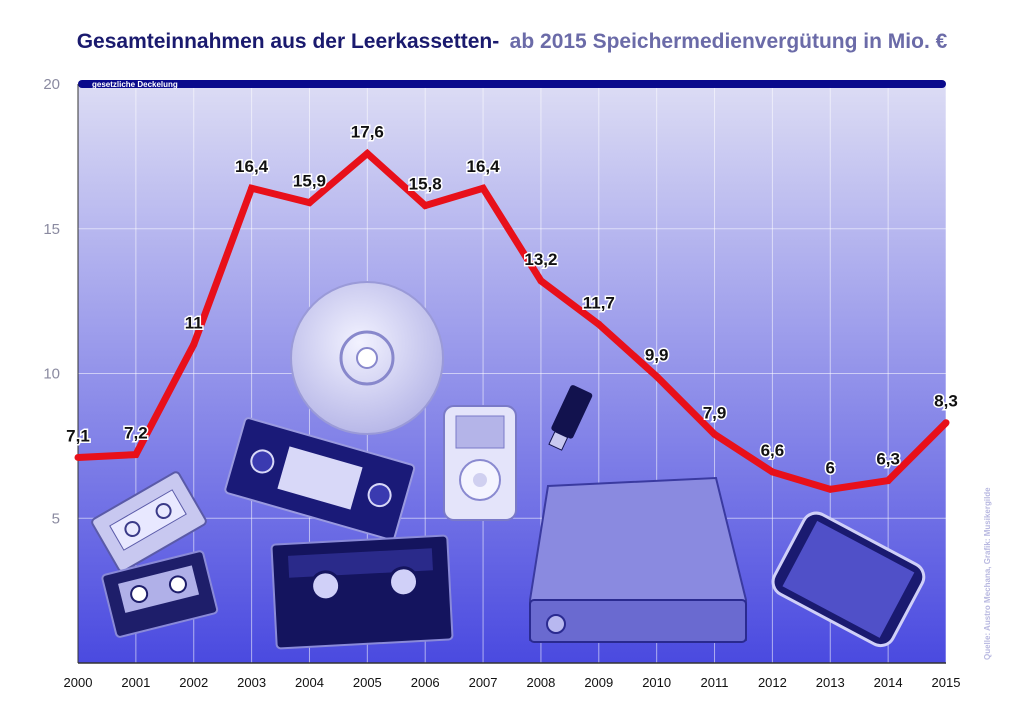 The width and height of the screenshot is (1024, 717). Describe the element at coordinates (540, 682) in the screenshot. I see `x-tick-label: 2008` at that location.